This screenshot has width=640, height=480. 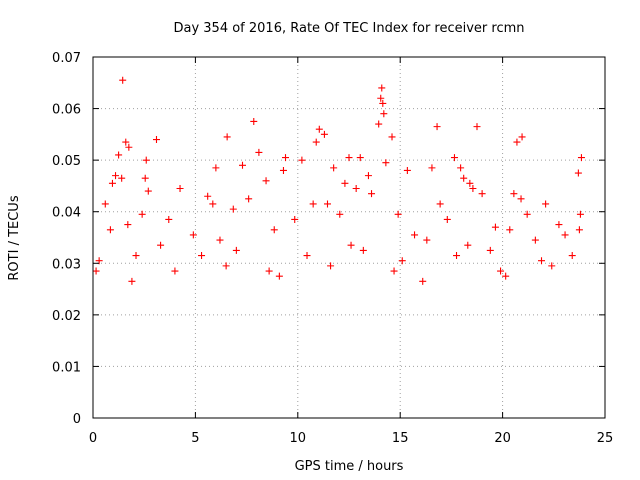 What do you see at coordinates (66, 161) in the screenshot?
I see `y-tick-label: 0.05` at bounding box center [66, 161].